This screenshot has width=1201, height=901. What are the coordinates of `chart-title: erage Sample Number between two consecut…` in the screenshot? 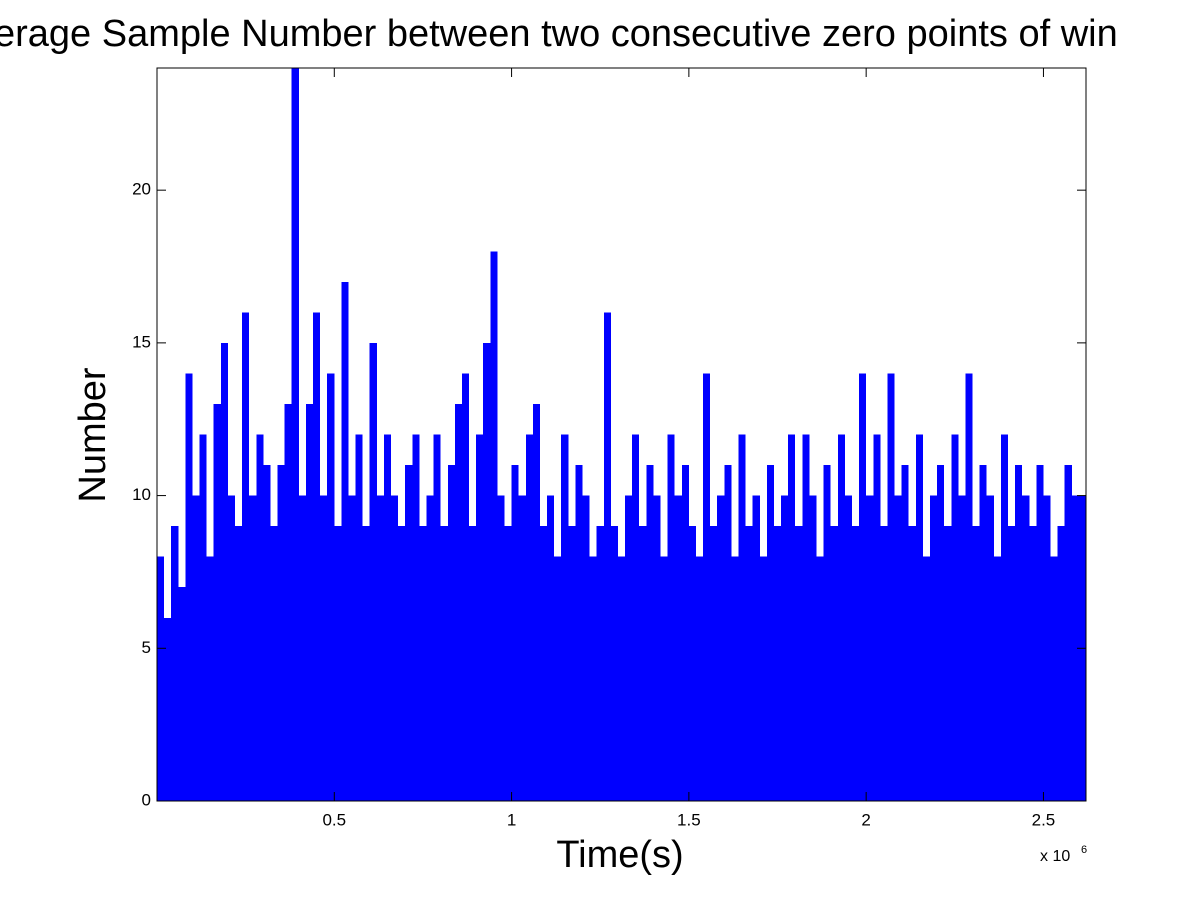 It's located at (559, 34).